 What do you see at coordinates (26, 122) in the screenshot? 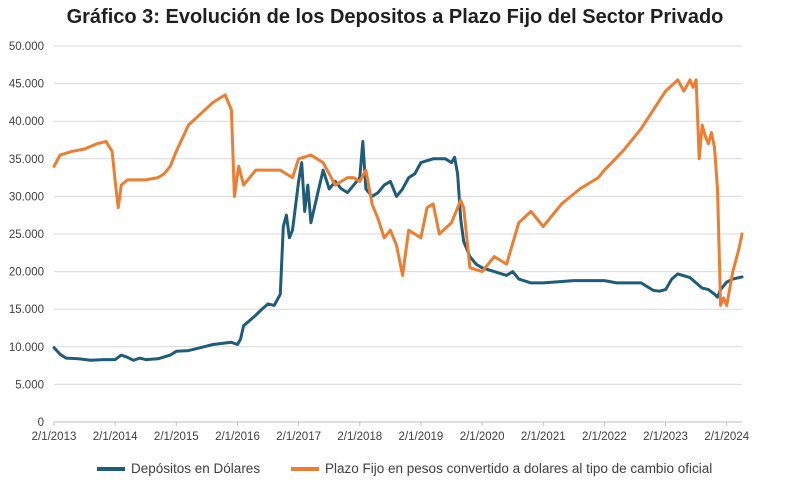
I see `y-tick-label: 40.000` at bounding box center [26, 122].